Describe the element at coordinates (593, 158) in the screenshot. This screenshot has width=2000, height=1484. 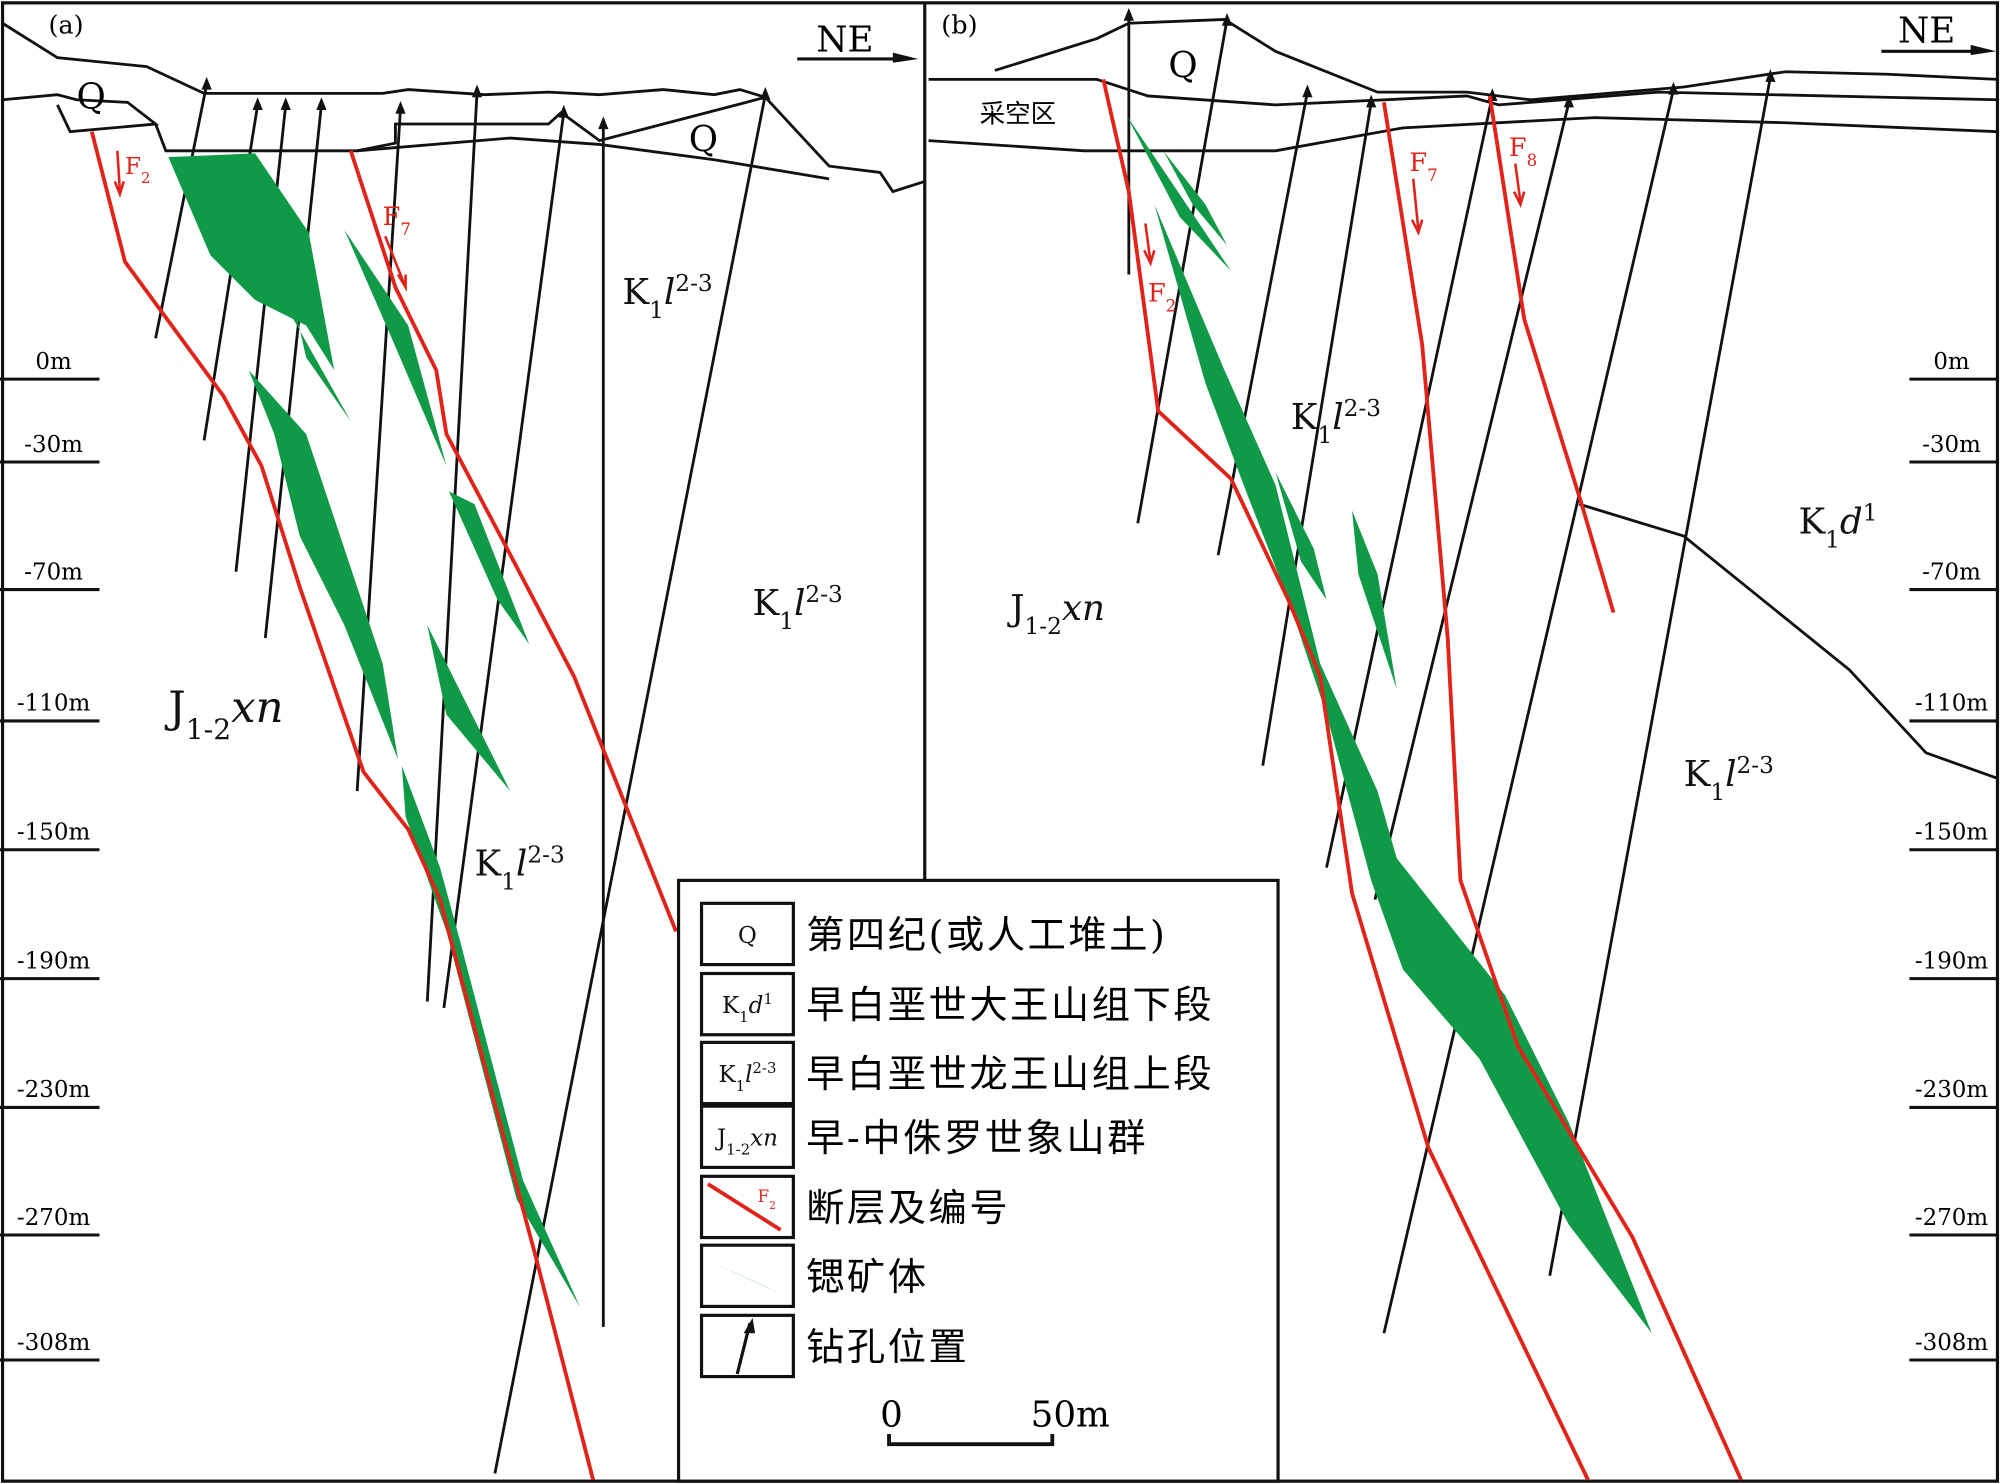
I see `q-base` at that location.